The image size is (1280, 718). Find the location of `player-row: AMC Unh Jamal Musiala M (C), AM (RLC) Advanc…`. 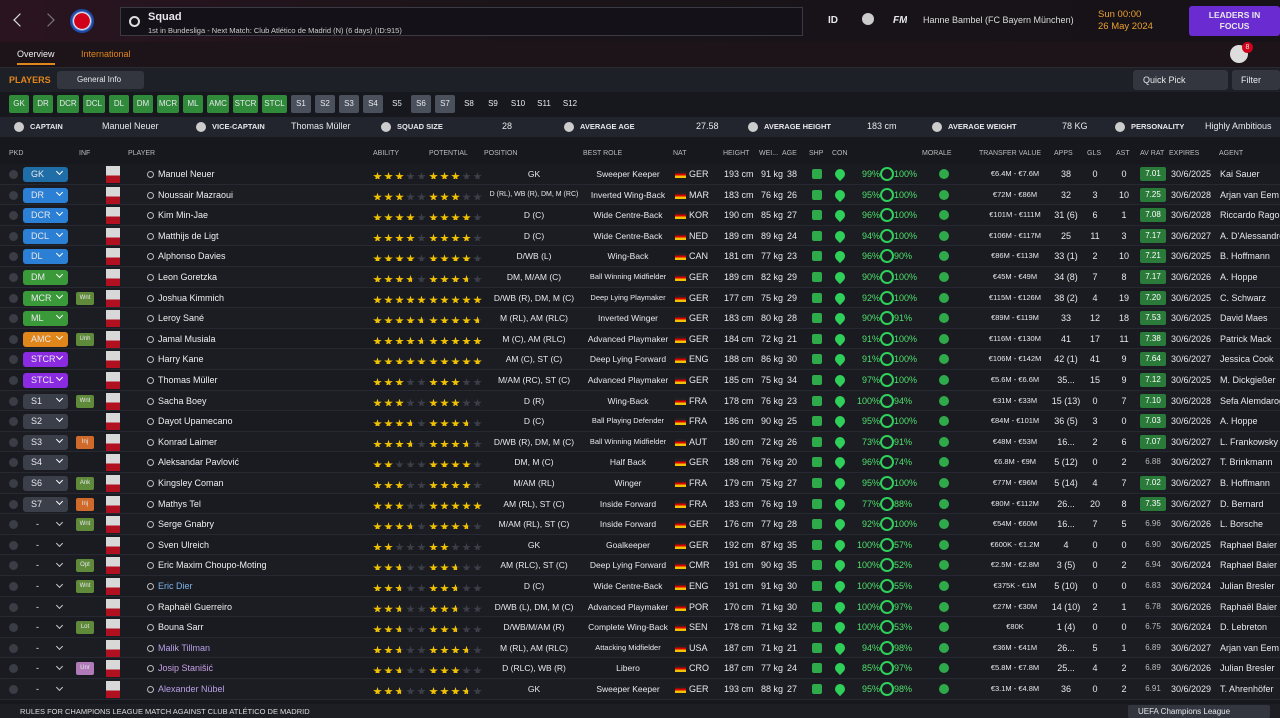

player-row: AMC Unh Jamal Musiala M (C), AM (RLC) Advanc… is located at coordinates (640, 339).